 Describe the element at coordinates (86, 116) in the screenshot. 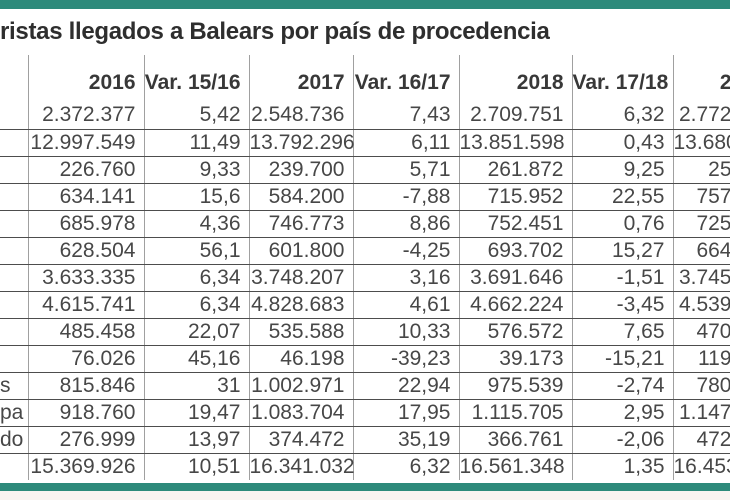

I see `cell-y2016: 2.372.377` at that location.